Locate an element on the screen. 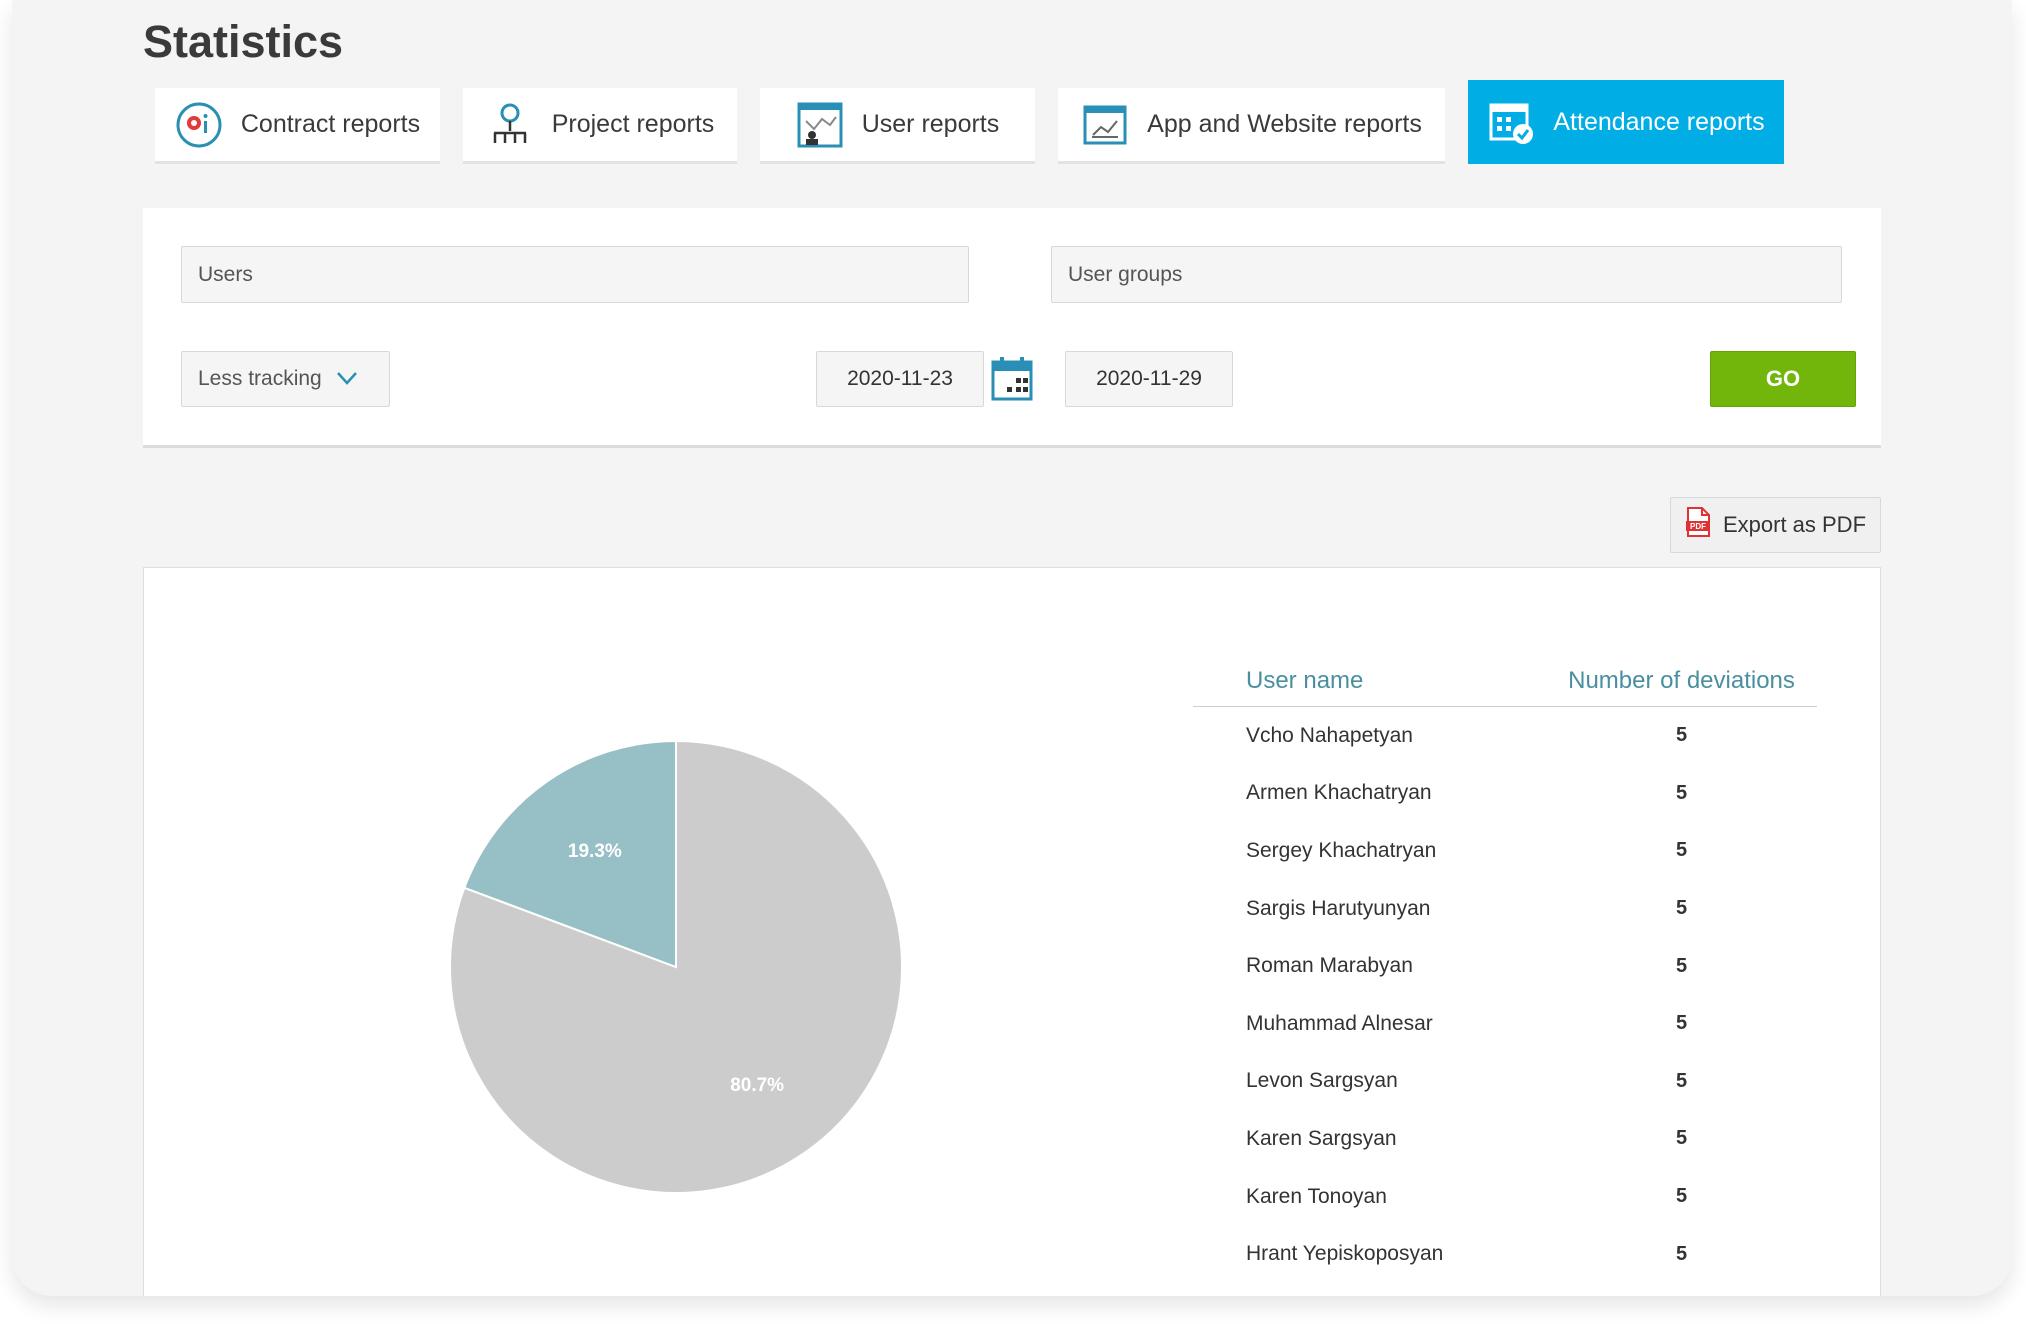 This screenshot has height=1324, width=2026. user-groups-input is located at coordinates (1446, 274).